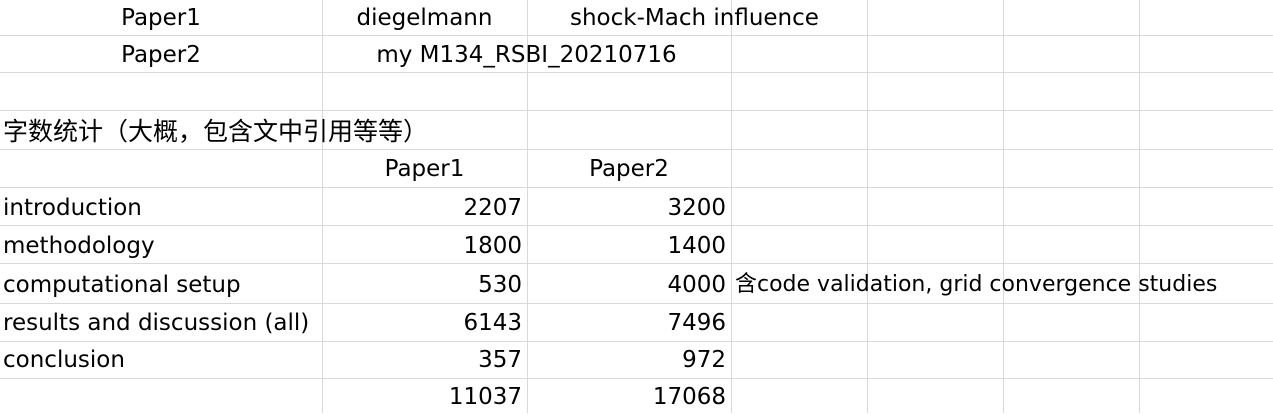 This screenshot has height=415, width=1273. Describe the element at coordinates (216, 131) in the screenshot. I see `section-title: 字数统计（大概，包含文中引用等等）` at that location.